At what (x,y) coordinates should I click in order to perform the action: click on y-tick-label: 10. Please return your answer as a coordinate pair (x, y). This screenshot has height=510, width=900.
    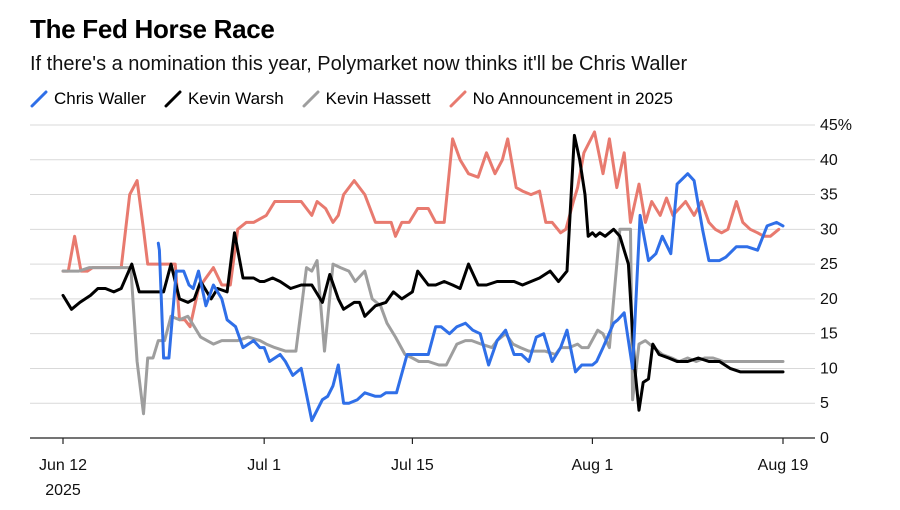
    Looking at the image, I should click on (829, 368).